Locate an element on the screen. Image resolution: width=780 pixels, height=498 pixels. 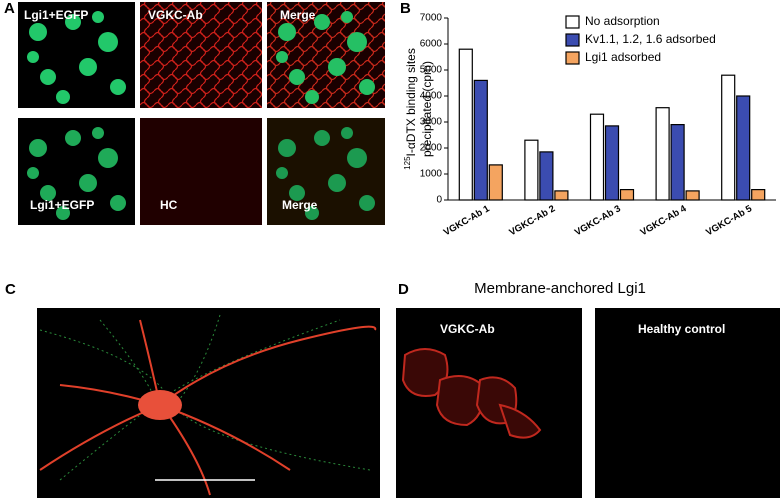
x-tick-label: VGKC-Ab 4 is located at coordinates (664, 220).